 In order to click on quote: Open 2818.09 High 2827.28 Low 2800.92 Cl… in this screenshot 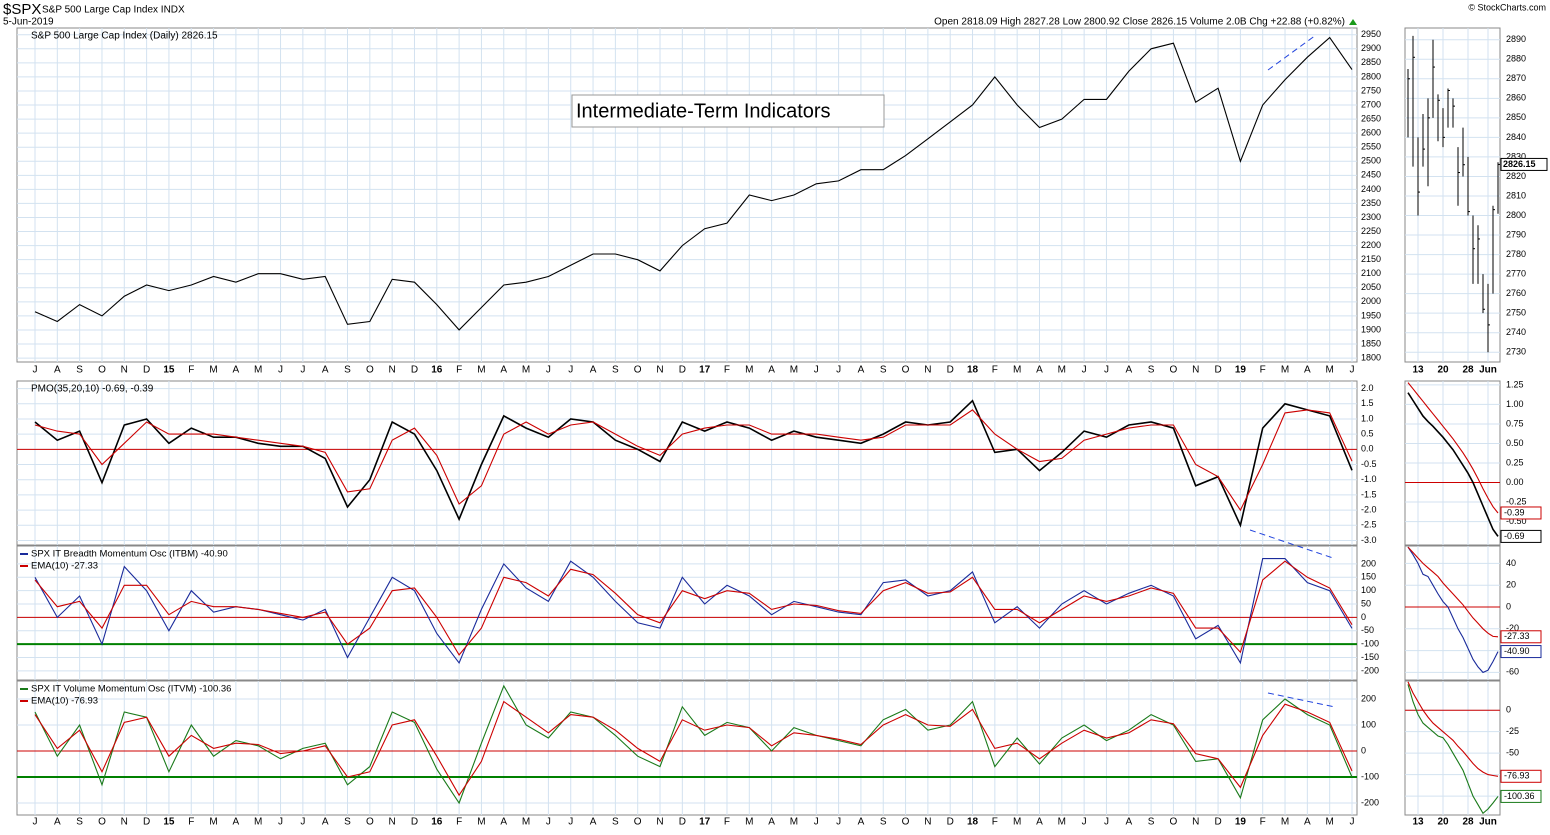, I will do `click(1139, 22)`.